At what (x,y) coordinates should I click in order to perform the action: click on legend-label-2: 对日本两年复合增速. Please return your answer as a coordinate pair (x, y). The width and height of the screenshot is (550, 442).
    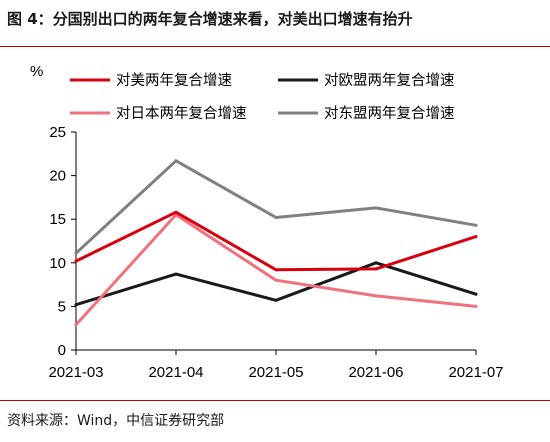
    Looking at the image, I should click on (181, 113).